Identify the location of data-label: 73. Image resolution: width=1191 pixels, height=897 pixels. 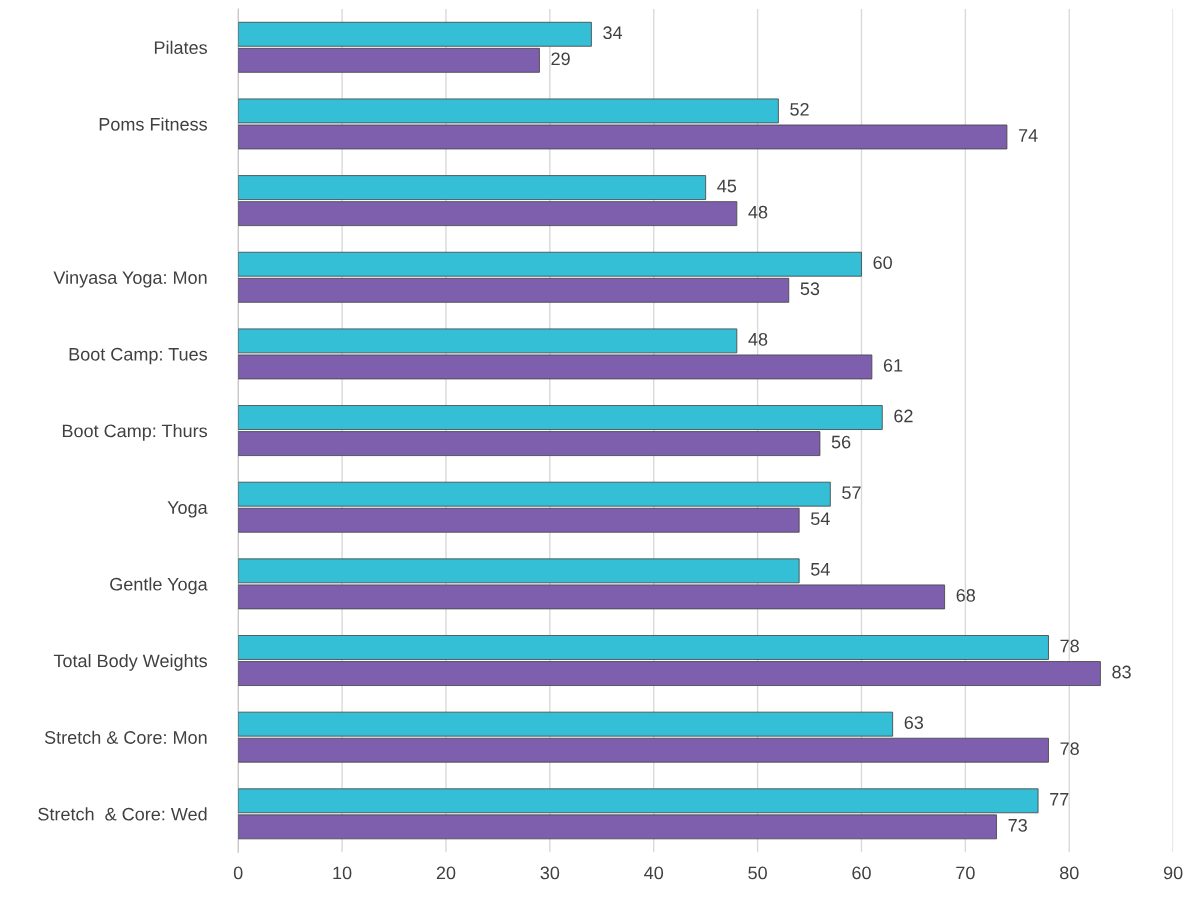
(1017, 825).